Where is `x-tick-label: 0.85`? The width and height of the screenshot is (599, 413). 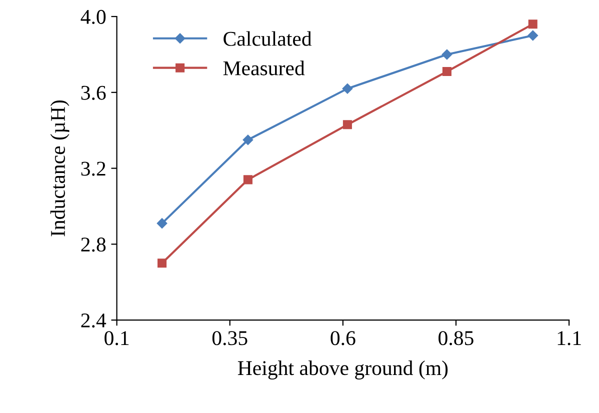 x-tick-label: 0.85 is located at coordinates (456, 338).